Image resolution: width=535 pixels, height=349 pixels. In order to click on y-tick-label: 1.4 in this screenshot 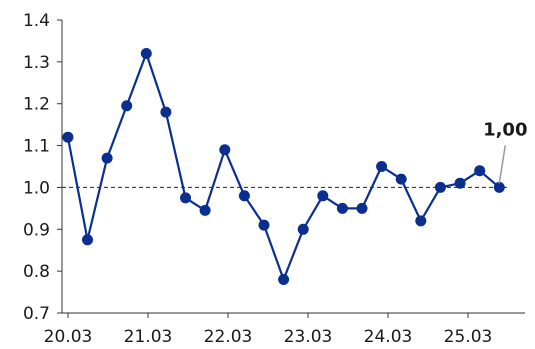, I will do `click(36, 21)`.